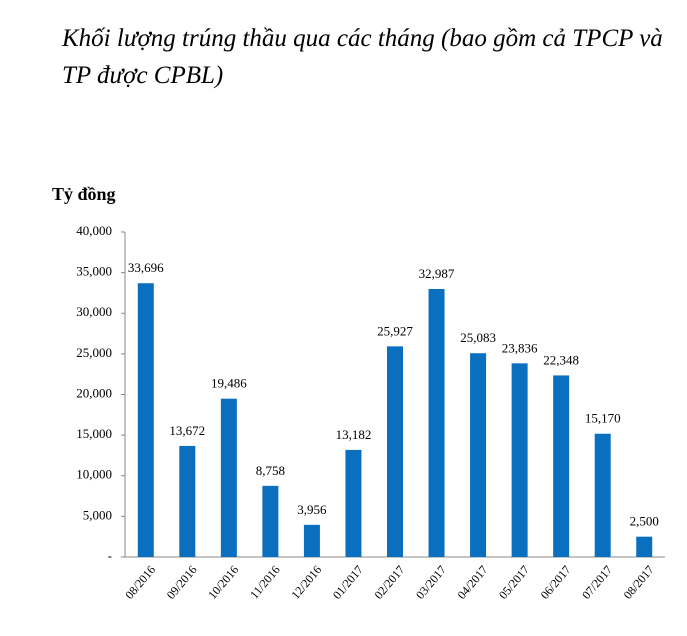 This screenshot has height=636, width=687. What do you see at coordinates (94, 311) in the screenshot?
I see `y-tick-label: 30,000` at bounding box center [94, 311].